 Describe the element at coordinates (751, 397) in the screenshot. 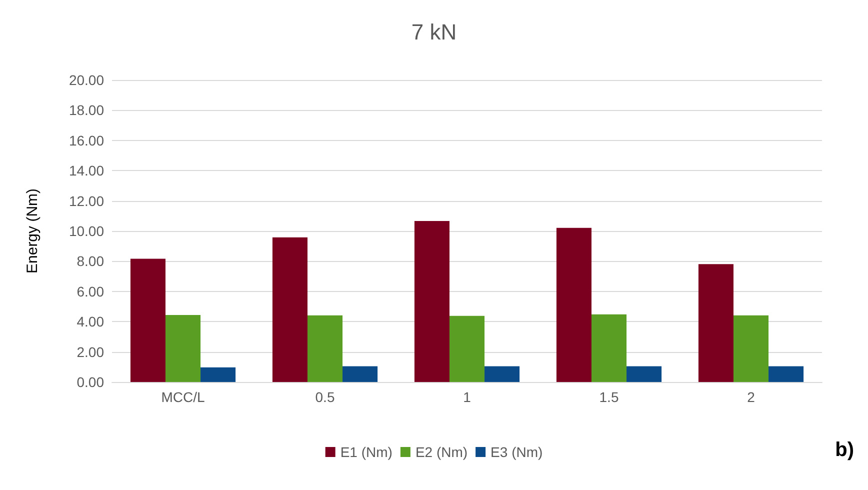

I see `x-tick-label: 2` at that location.